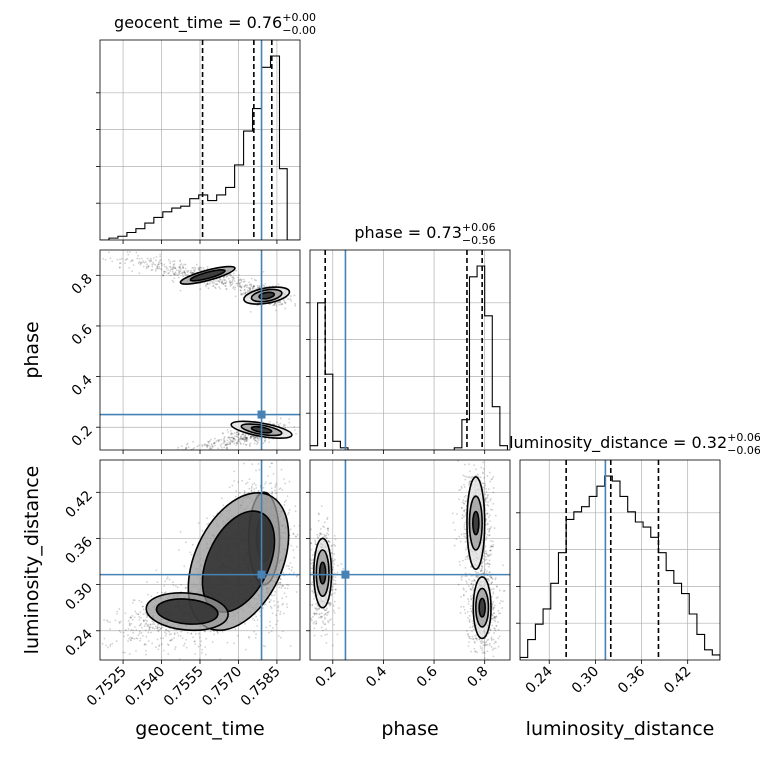  I want to click on histogram, so click(620, 560).